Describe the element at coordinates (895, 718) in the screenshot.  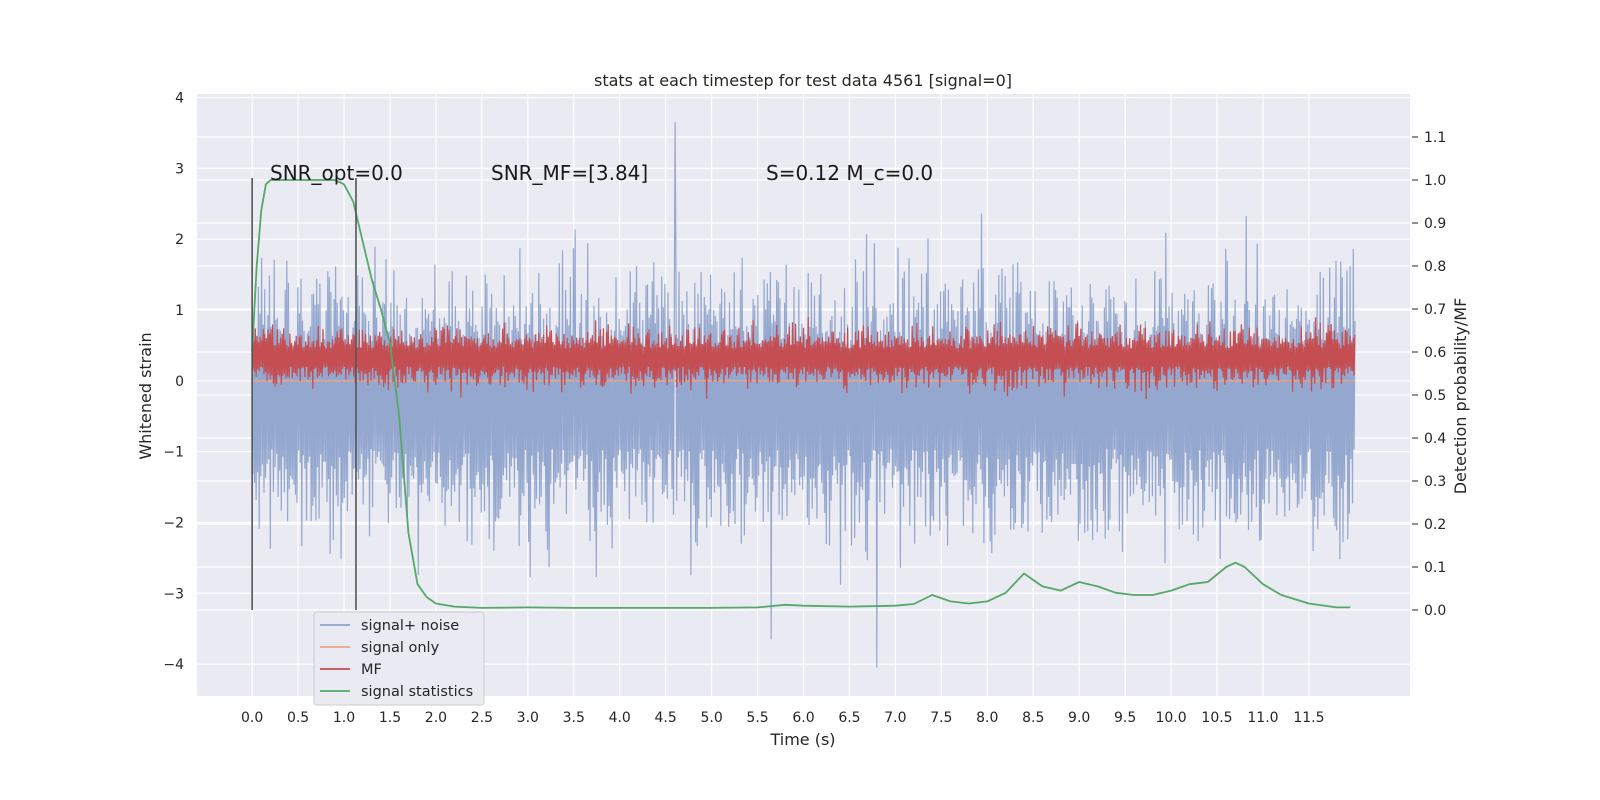
I see `x-tick-label: 7.0` at that location.